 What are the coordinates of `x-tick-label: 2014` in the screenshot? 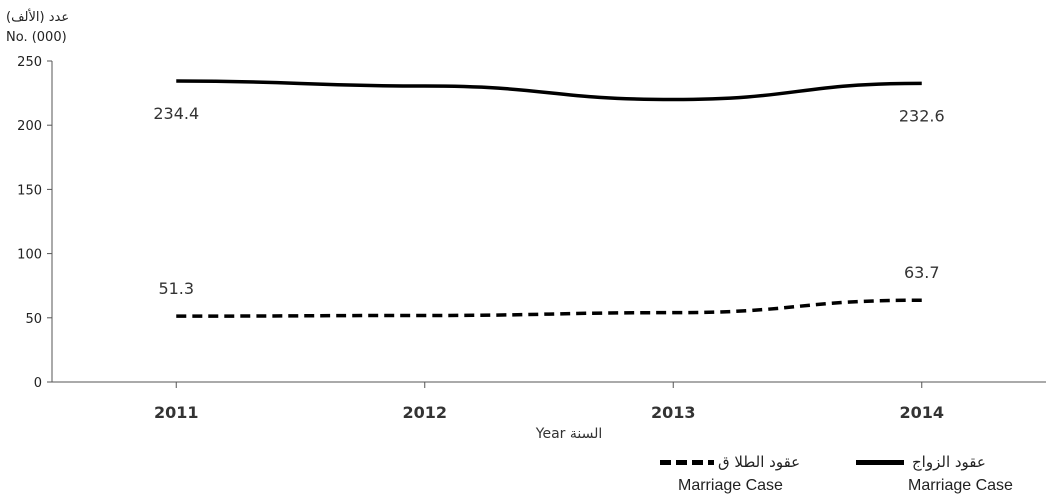 It's located at (921, 412).